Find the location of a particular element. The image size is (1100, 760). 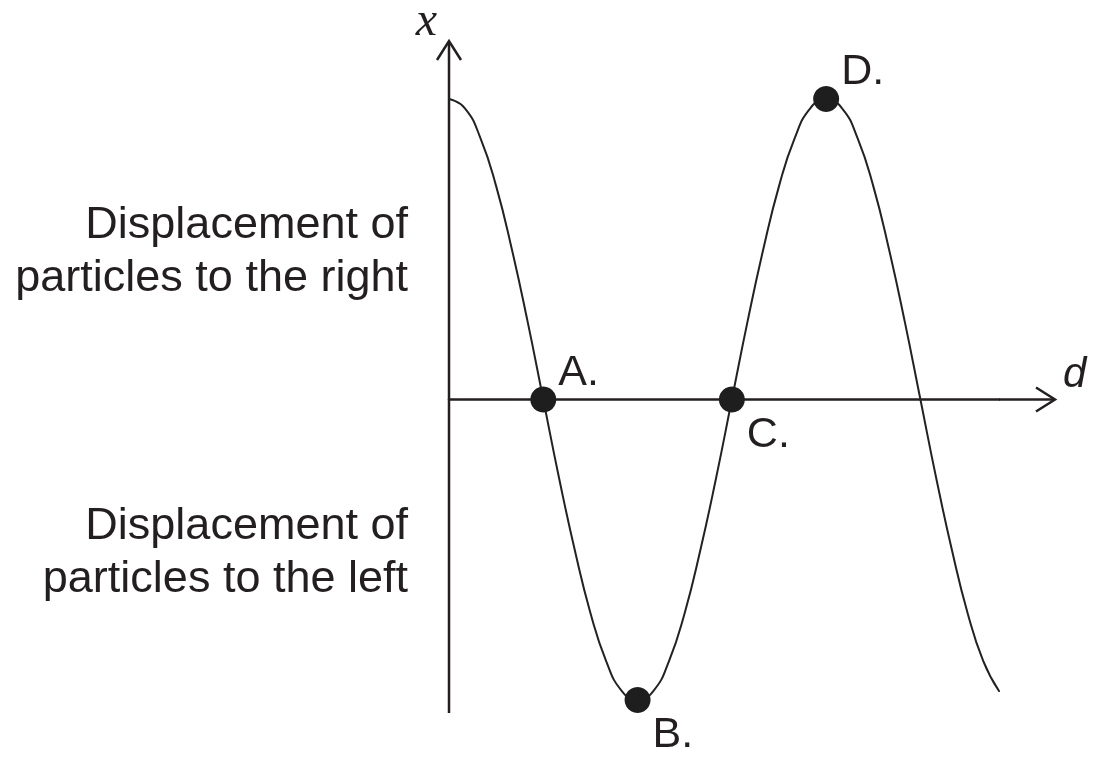

y-axis-title: x is located at coordinates (425, 22).